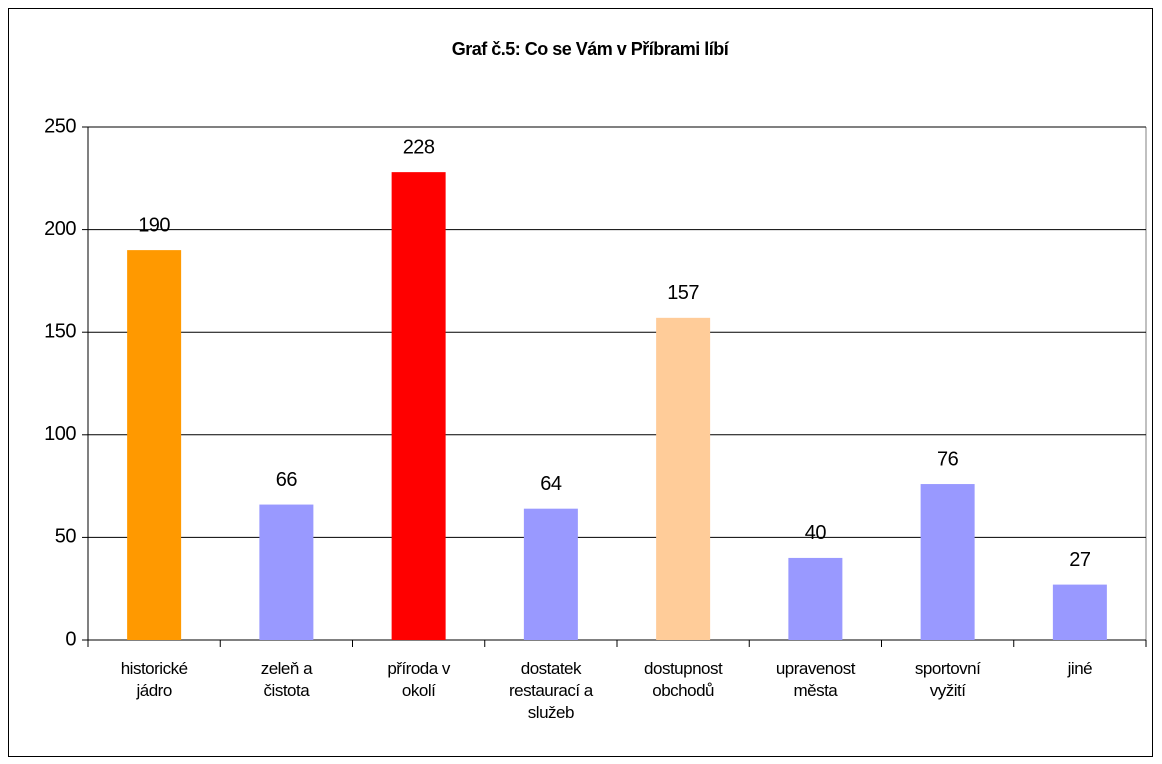 The height and width of the screenshot is (764, 1162). What do you see at coordinates (1080, 668) in the screenshot?
I see `x-tick-label: jiné` at bounding box center [1080, 668].